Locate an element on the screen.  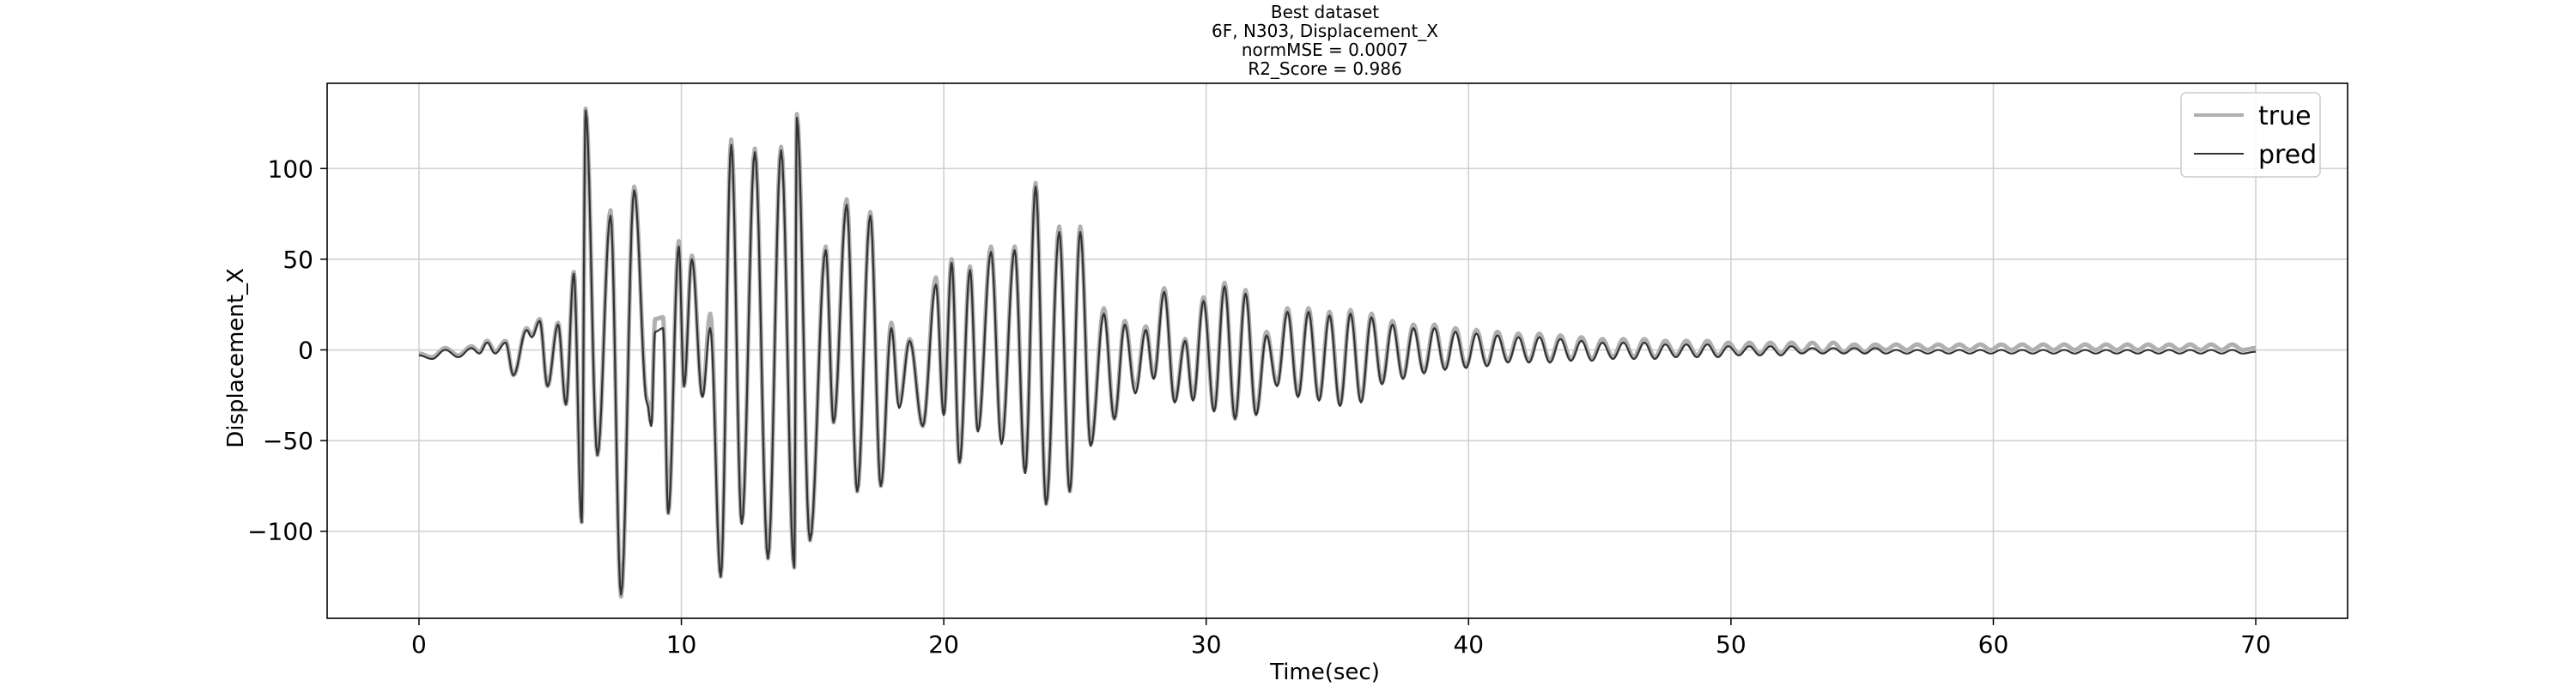
legend-label-pred: pred is located at coordinates (2287, 155).